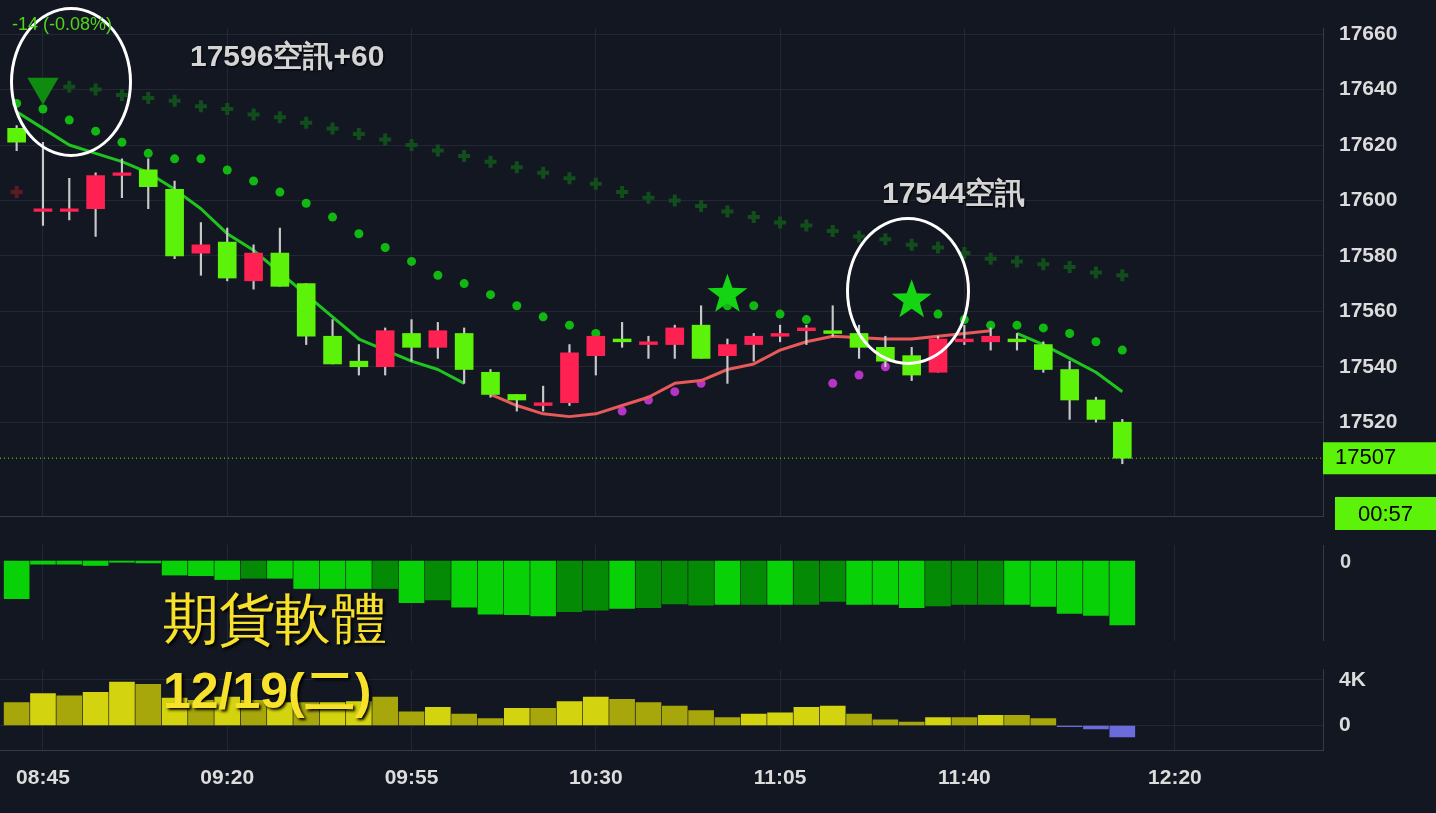  I want to click on text: 00:57, so click(1385, 513).